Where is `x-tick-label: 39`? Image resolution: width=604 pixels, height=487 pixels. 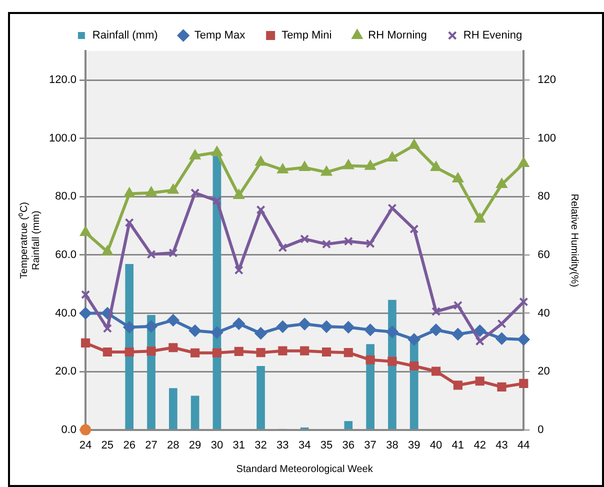
x-tick-label: 39 is located at coordinates (414, 445).